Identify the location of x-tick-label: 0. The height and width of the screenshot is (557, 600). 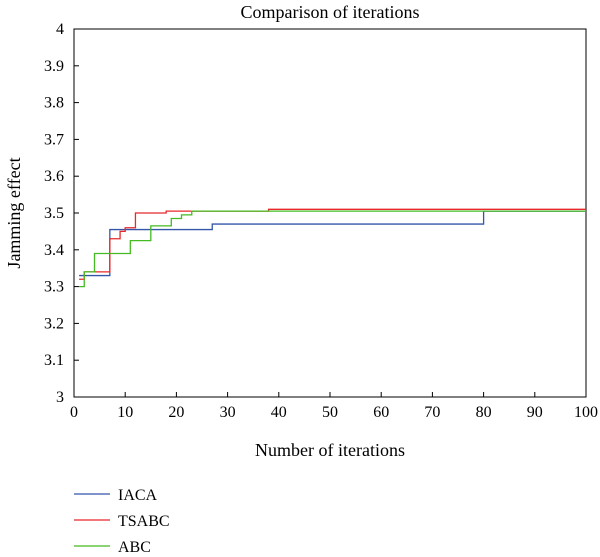
(74, 412).